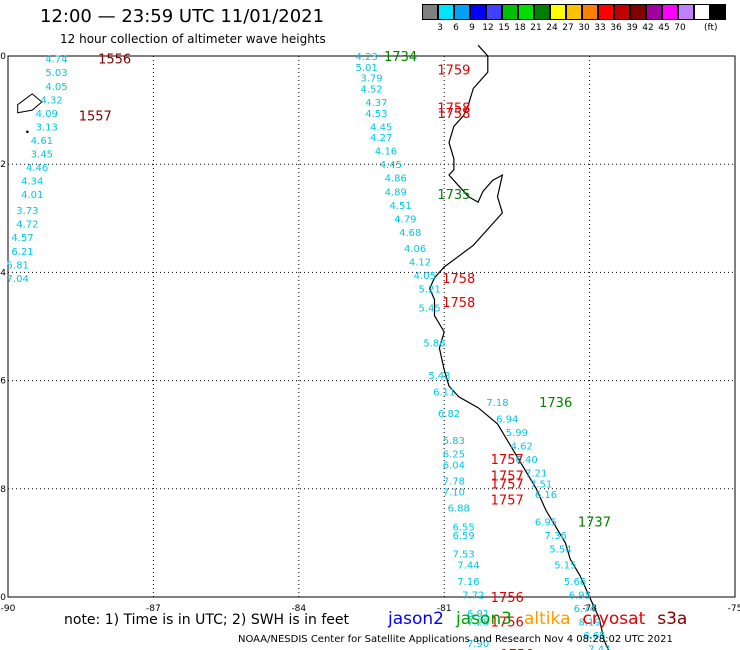 The width and height of the screenshot is (740, 650). I want to click on wave-height-label: 5.86, so click(434, 344).